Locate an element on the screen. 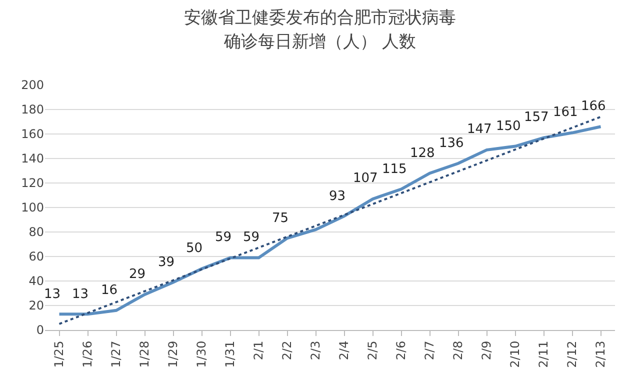 This screenshot has width=640, height=385. x-tick-label: 1/31 is located at coordinates (230, 354).